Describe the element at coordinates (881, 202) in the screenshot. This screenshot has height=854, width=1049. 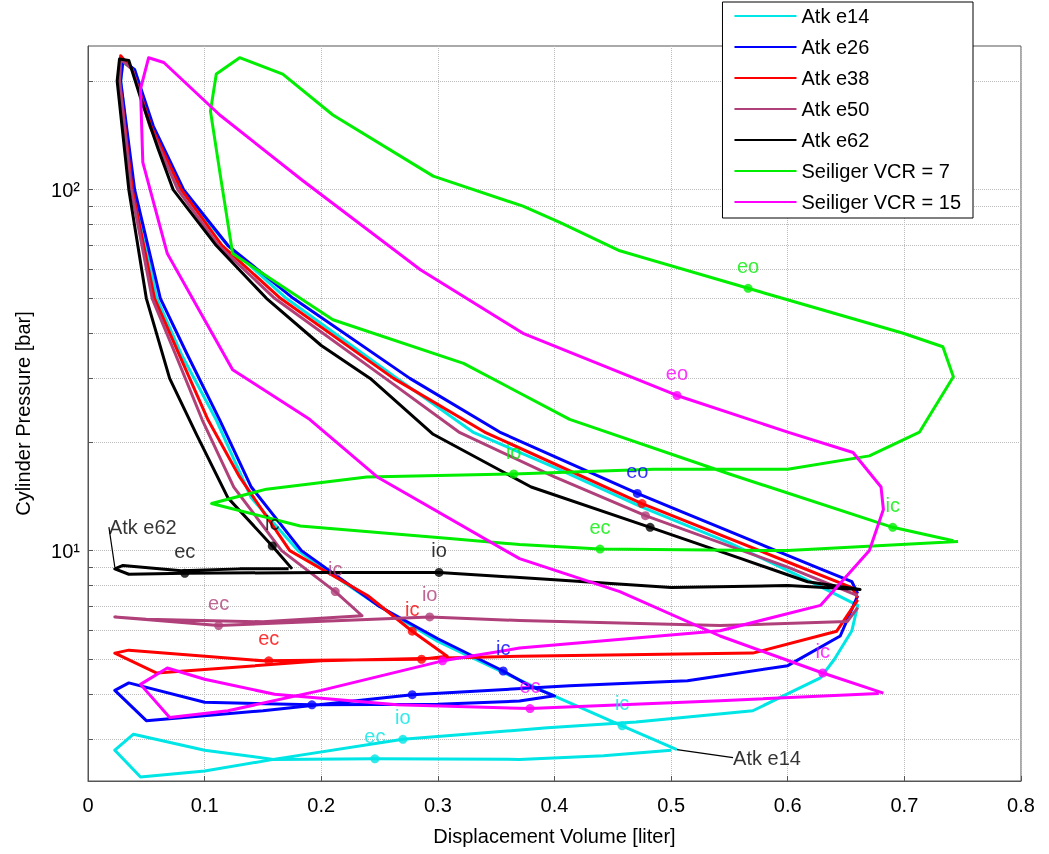
I see `legend-label: Seiliger VCR = 15` at that location.